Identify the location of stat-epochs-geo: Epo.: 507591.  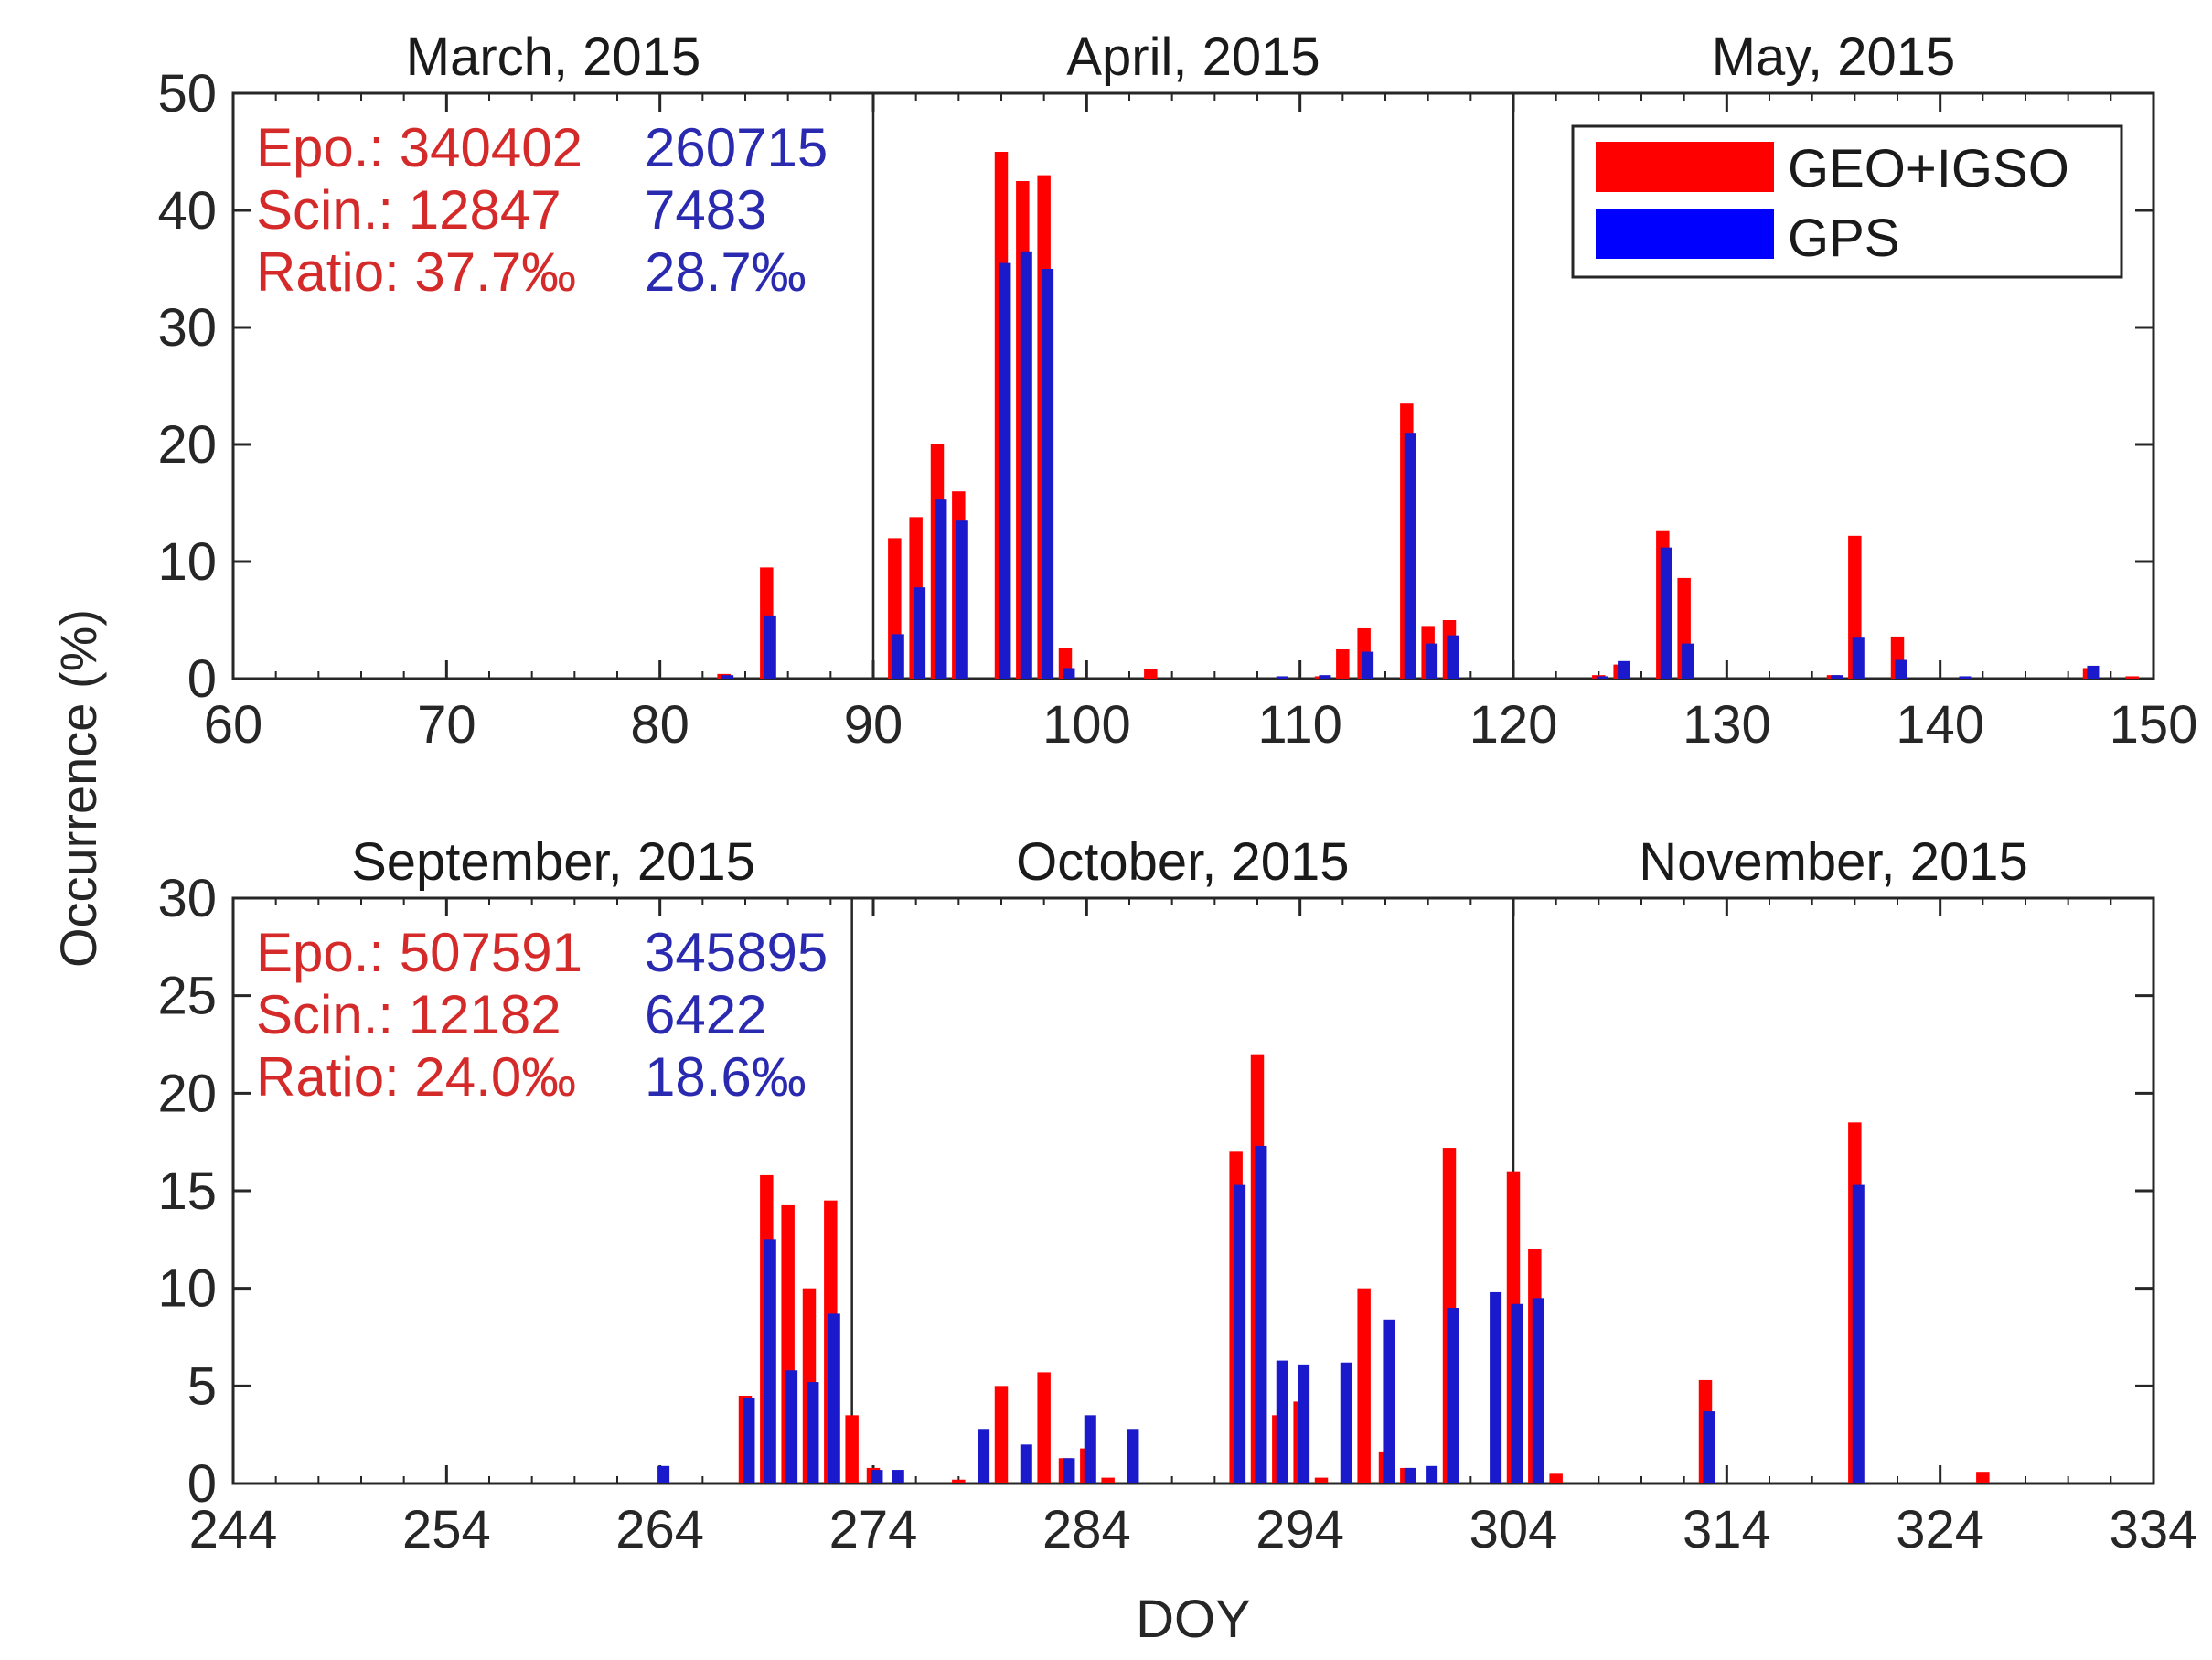
(419, 953).